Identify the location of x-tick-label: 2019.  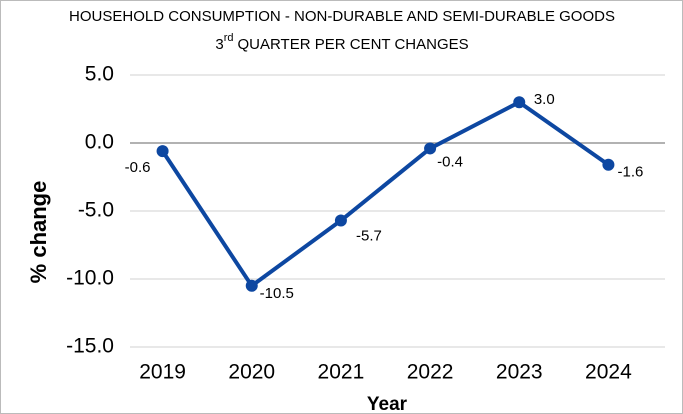
(162, 372).